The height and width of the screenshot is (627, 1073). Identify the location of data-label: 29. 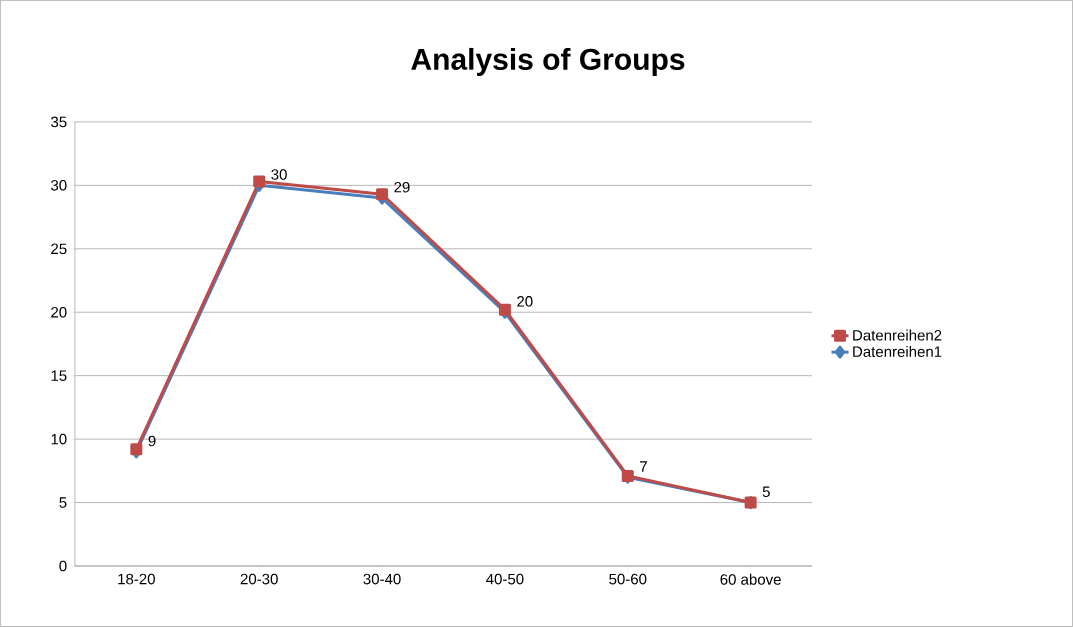
(402, 187).